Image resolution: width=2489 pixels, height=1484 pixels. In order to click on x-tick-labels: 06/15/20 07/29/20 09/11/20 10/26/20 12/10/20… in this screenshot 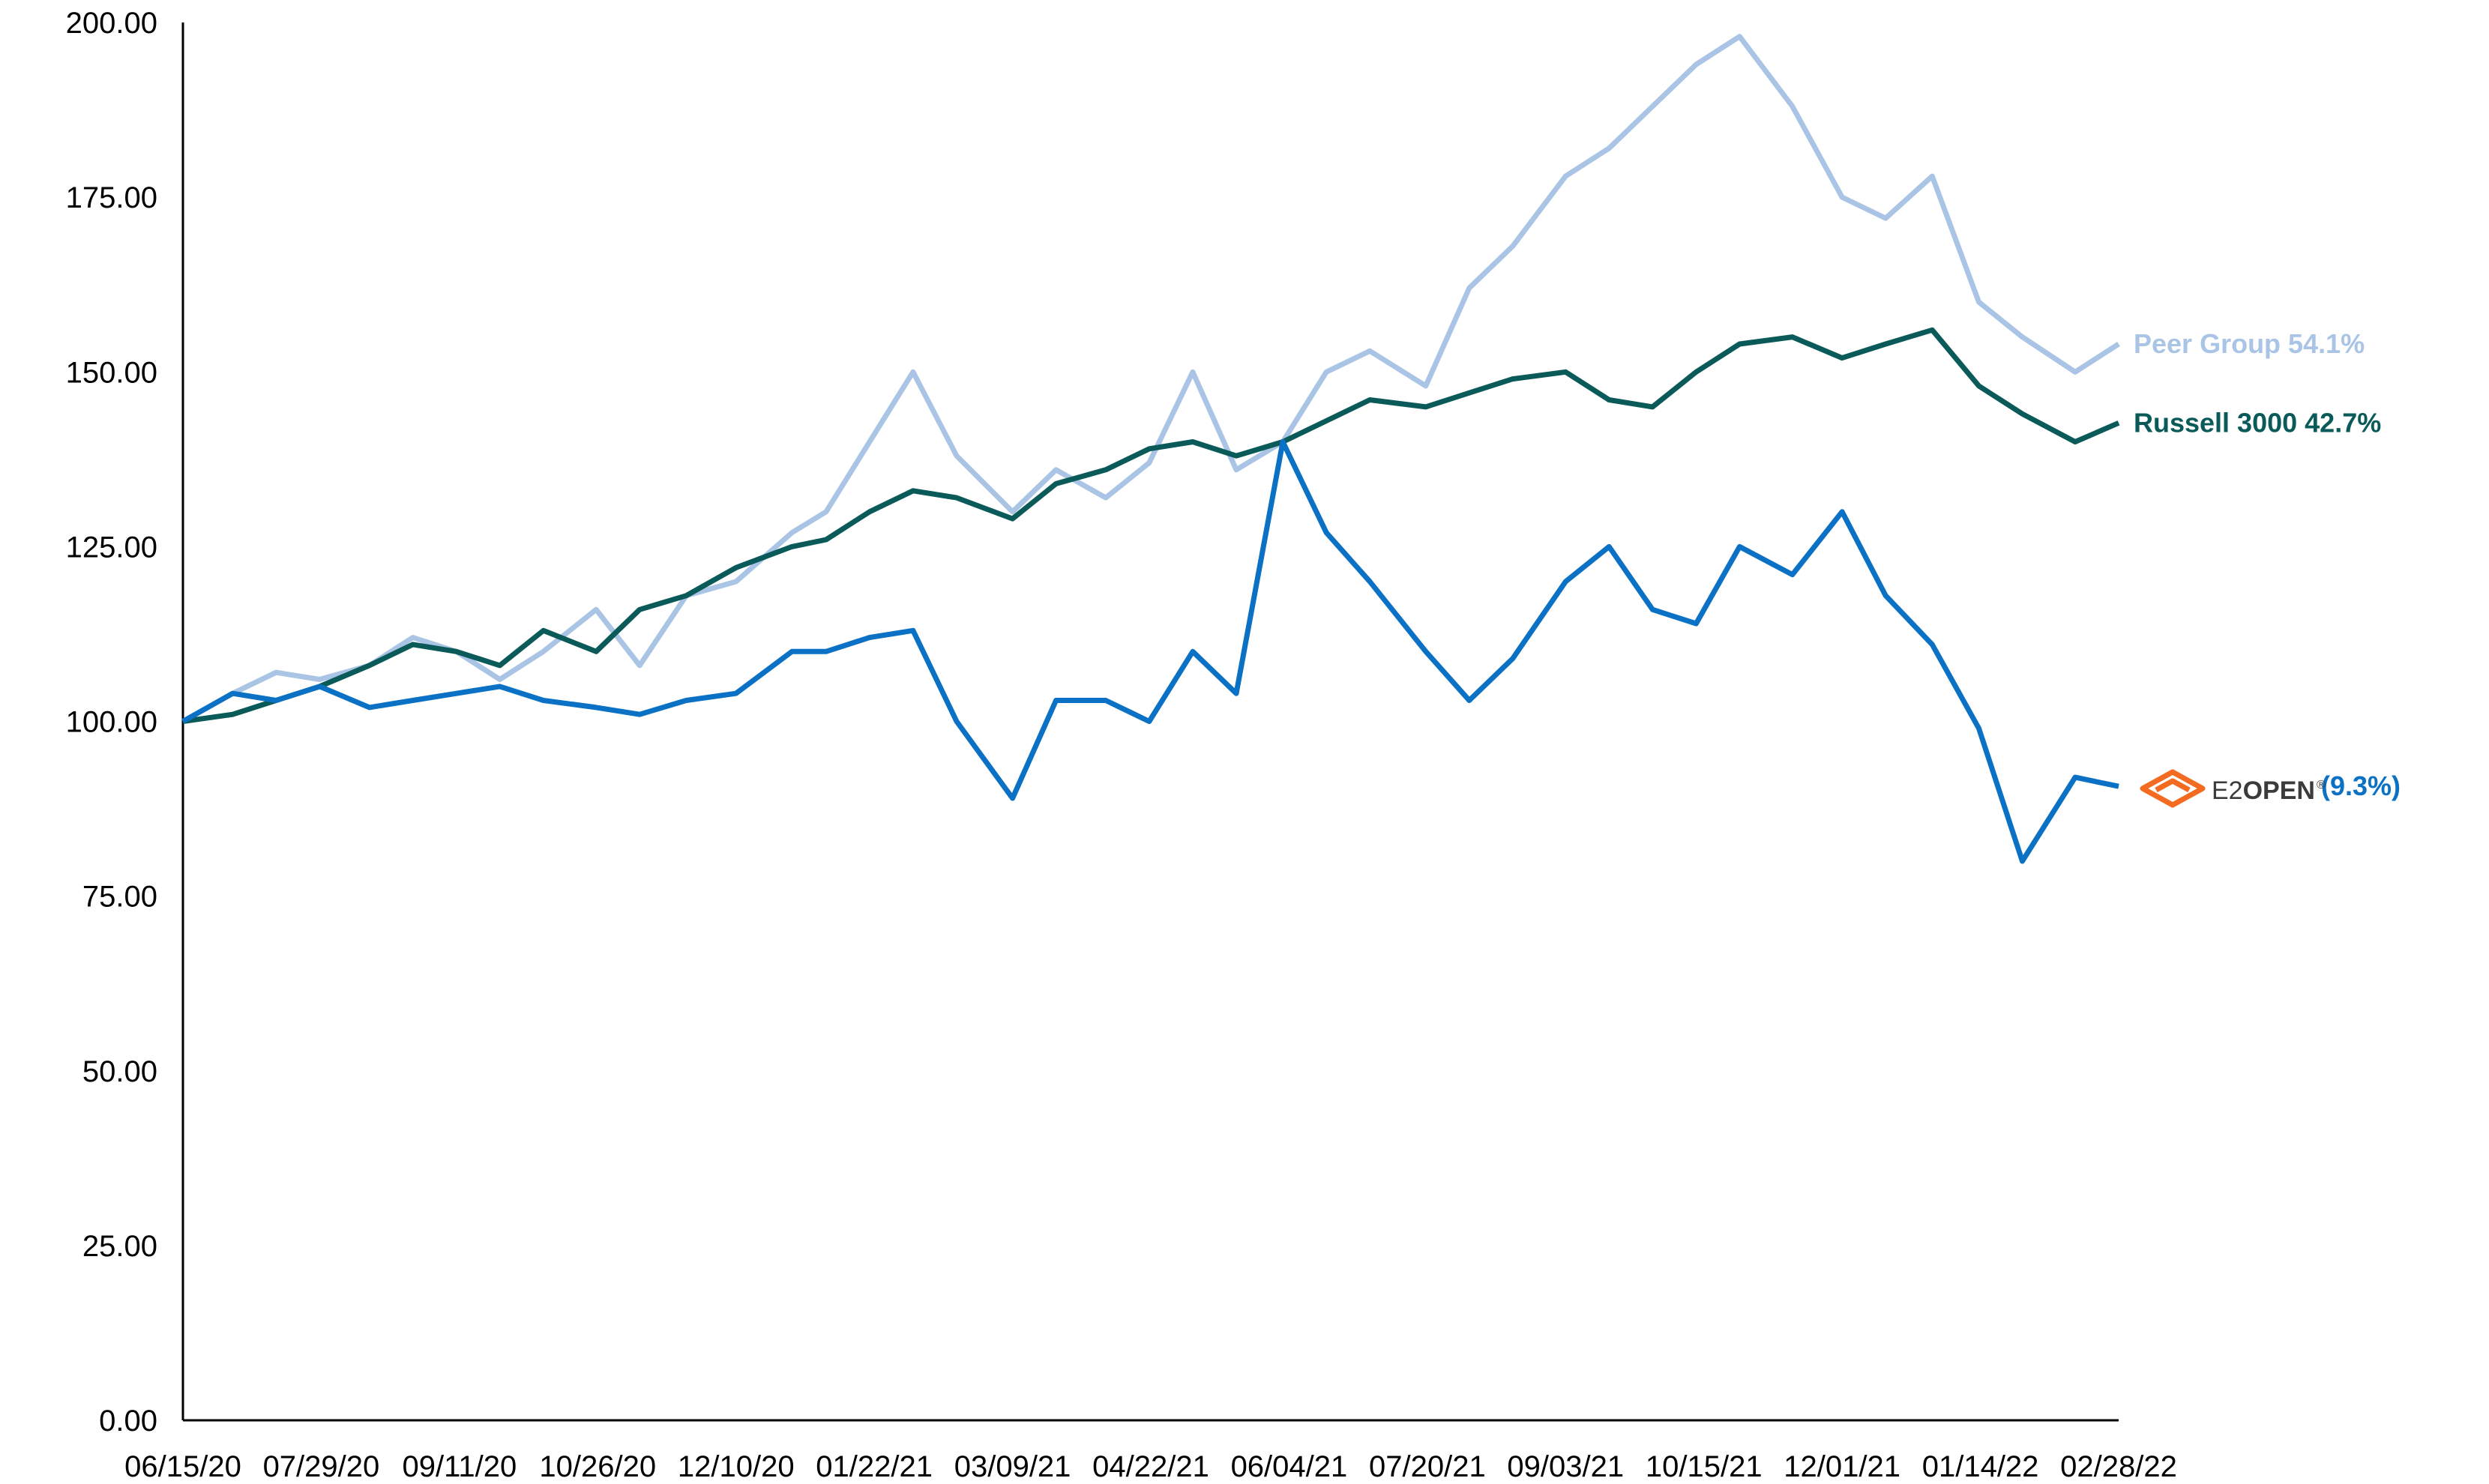, I will do `click(1150, 1467)`.